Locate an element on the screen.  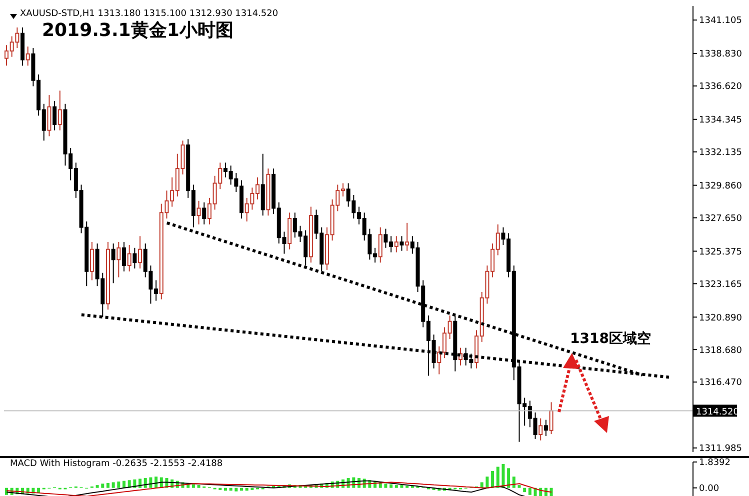
annotation: 1318区域空 is located at coordinates (610, 339).